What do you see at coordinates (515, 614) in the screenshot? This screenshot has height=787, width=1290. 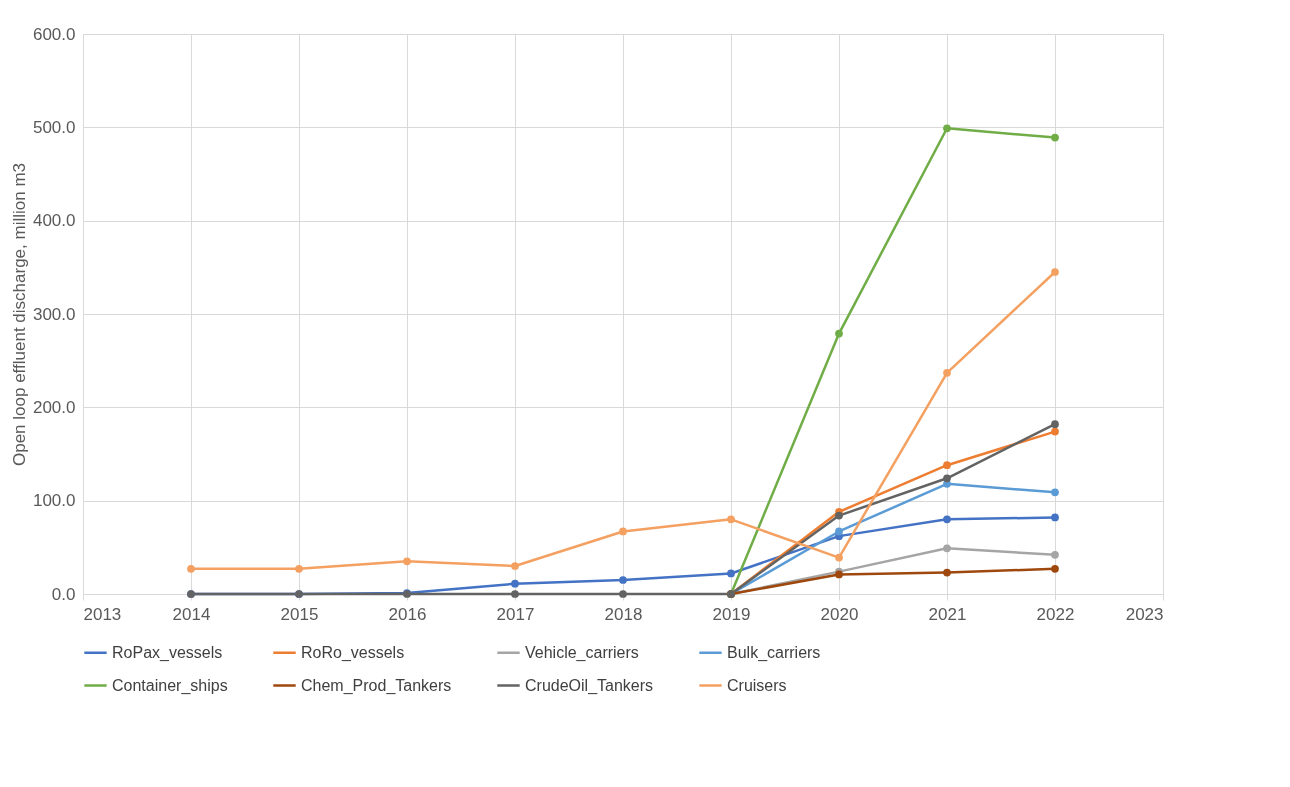 I see `x-tick-label: 2017` at bounding box center [515, 614].